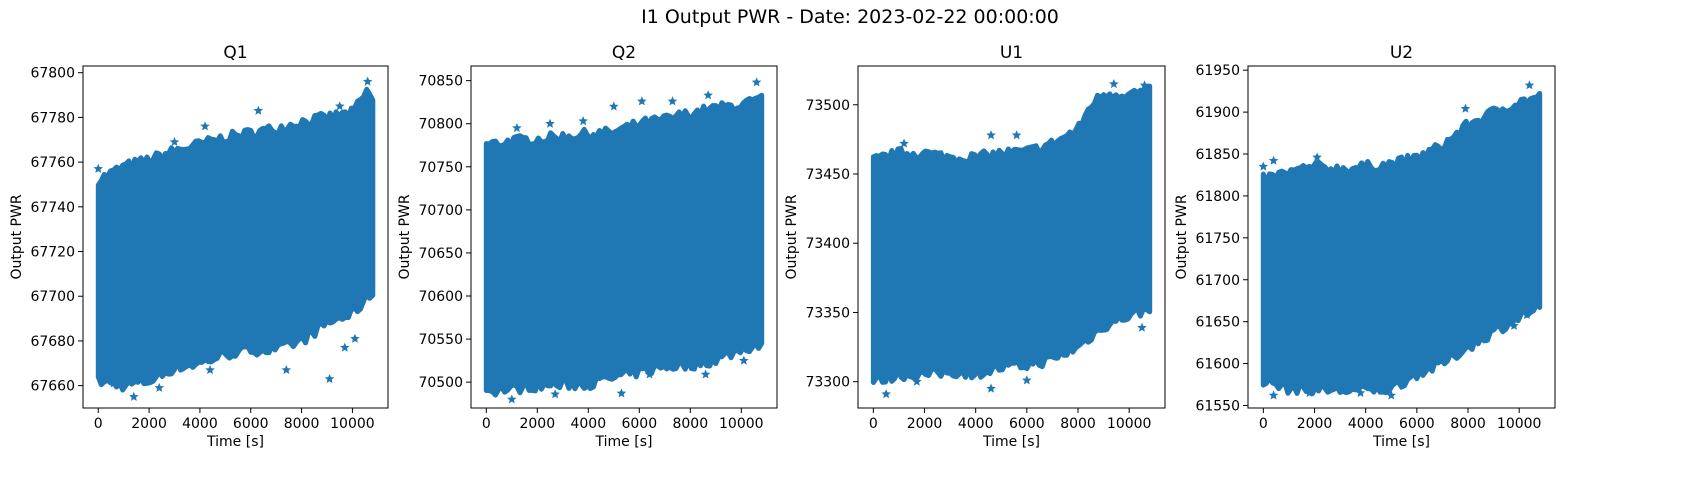 The height and width of the screenshot is (500, 1700). Describe the element at coordinates (440, 125) in the screenshot. I see `y-tick-label: 70800` at that location.